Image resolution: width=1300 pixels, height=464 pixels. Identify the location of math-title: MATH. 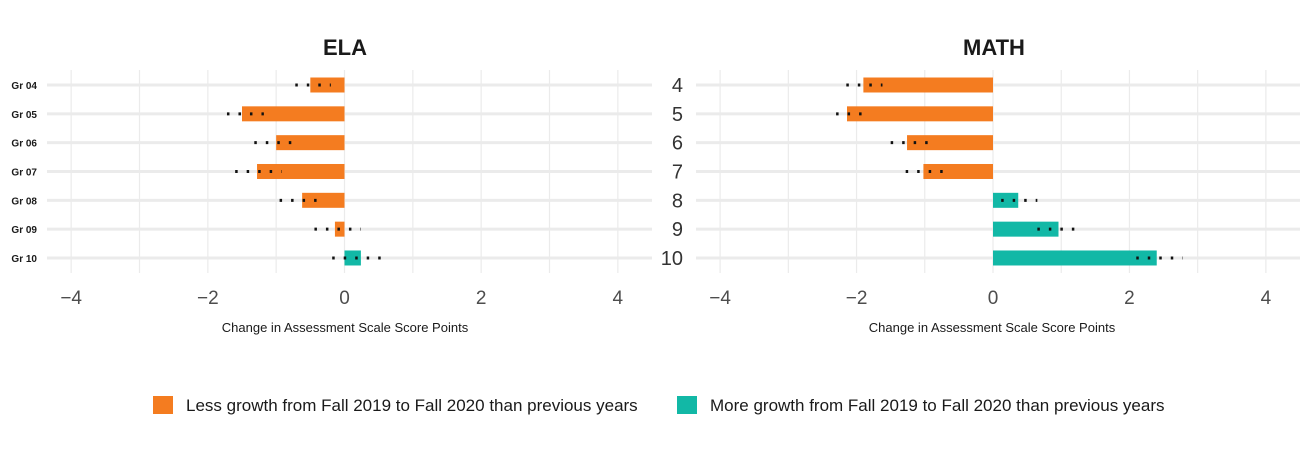
(994, 47).